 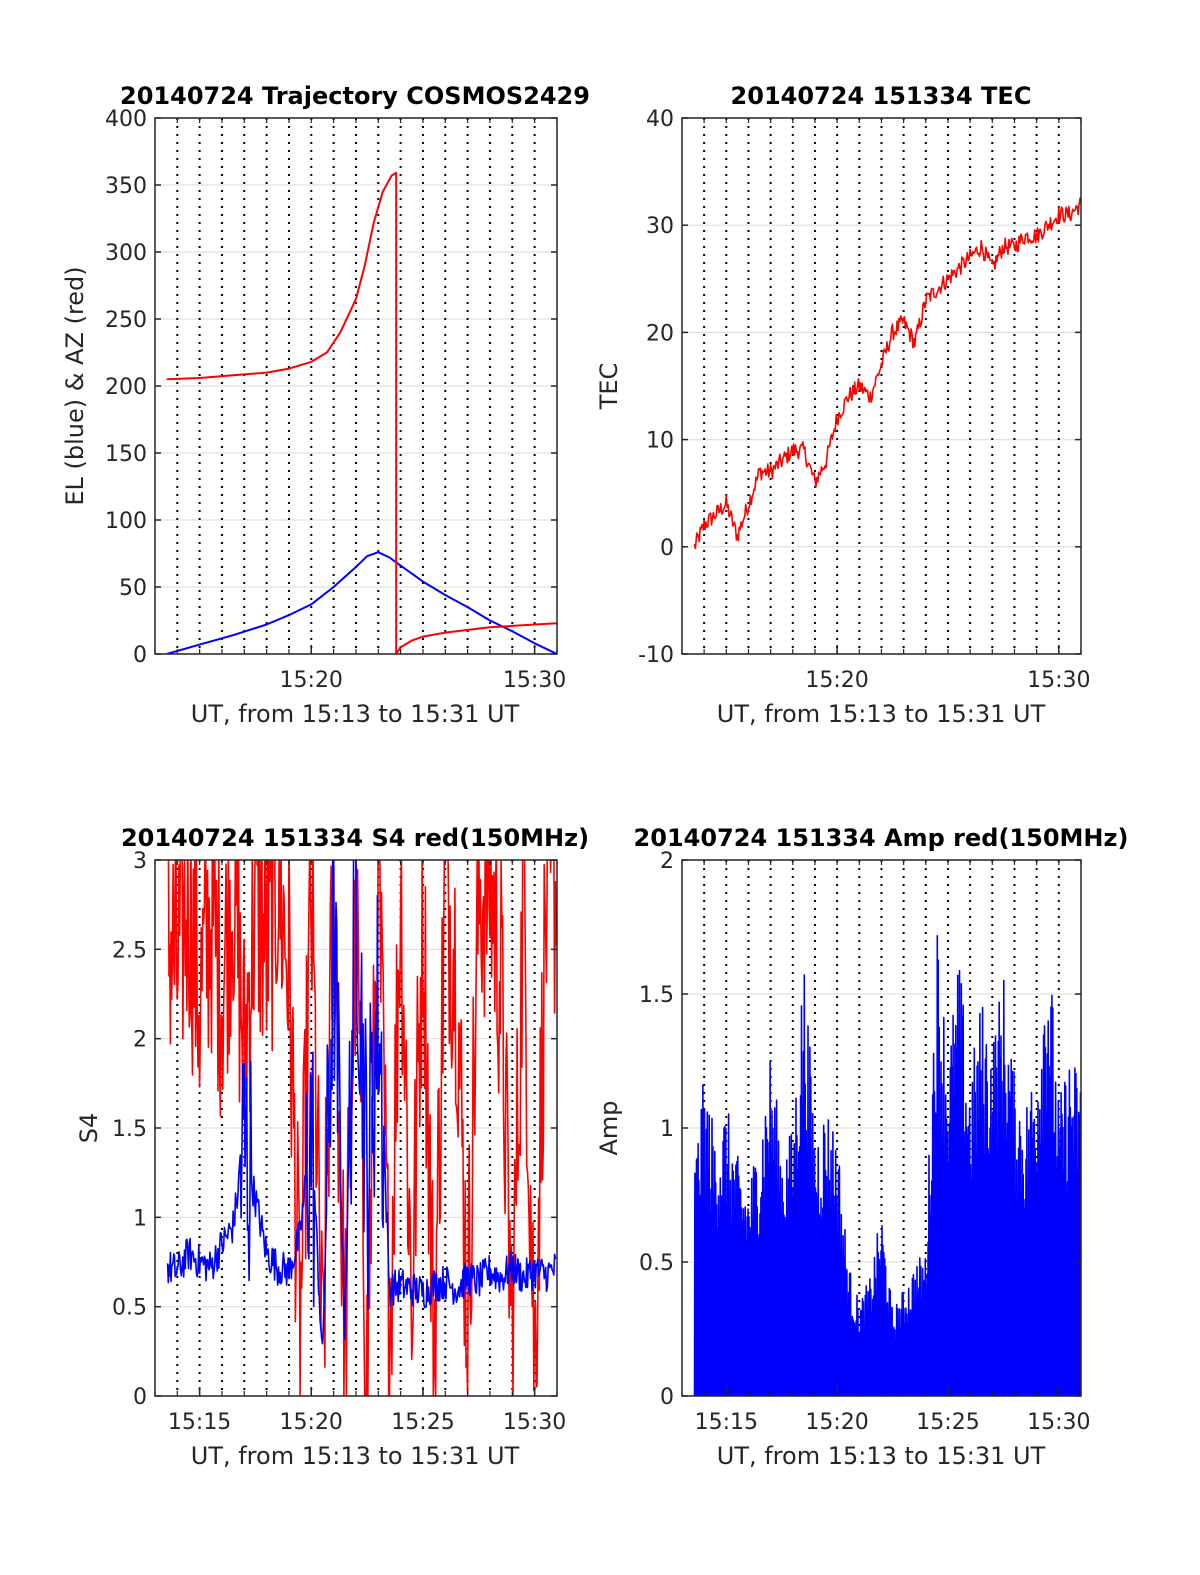 What do you see at coordinates (126, 253) in the screenshot?
I see `y-tick-label: 300` at bounding box center [126, 253].